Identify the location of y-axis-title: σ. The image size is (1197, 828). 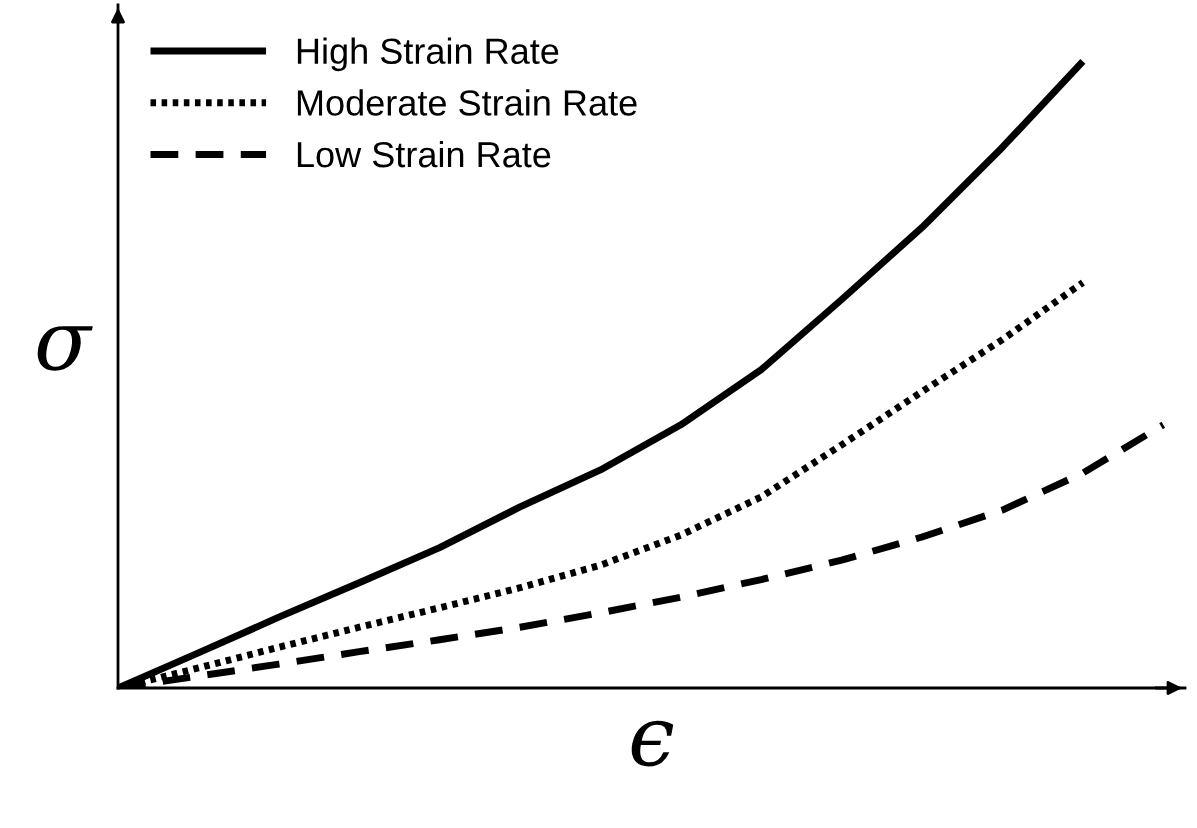
(65, 348).